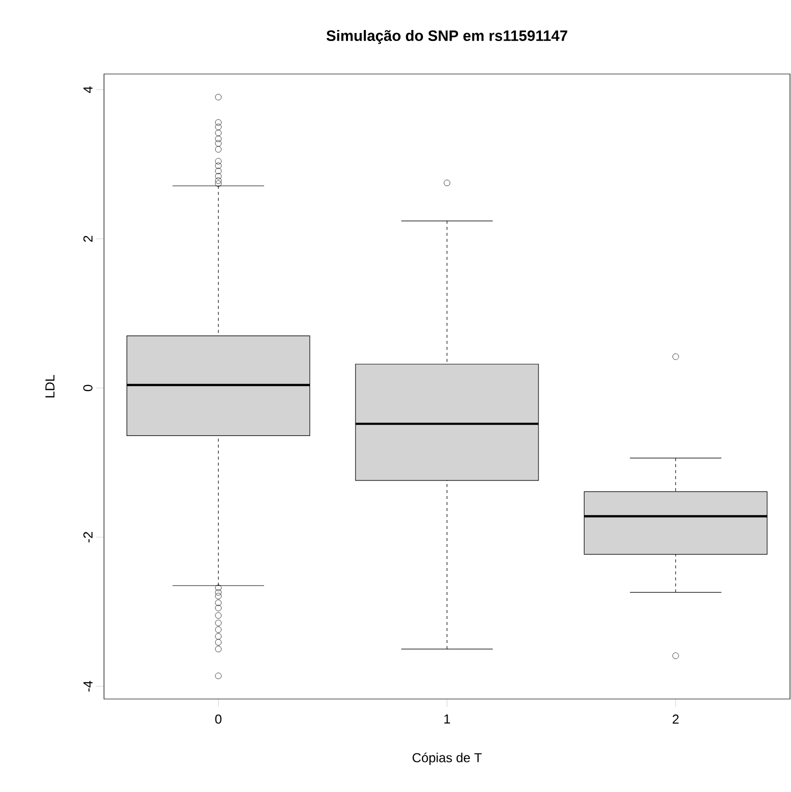  What do you see at coordinates (87, 537) in the screenshot?
I see `y-tick-label: -2` at bounding box center [87, 537].